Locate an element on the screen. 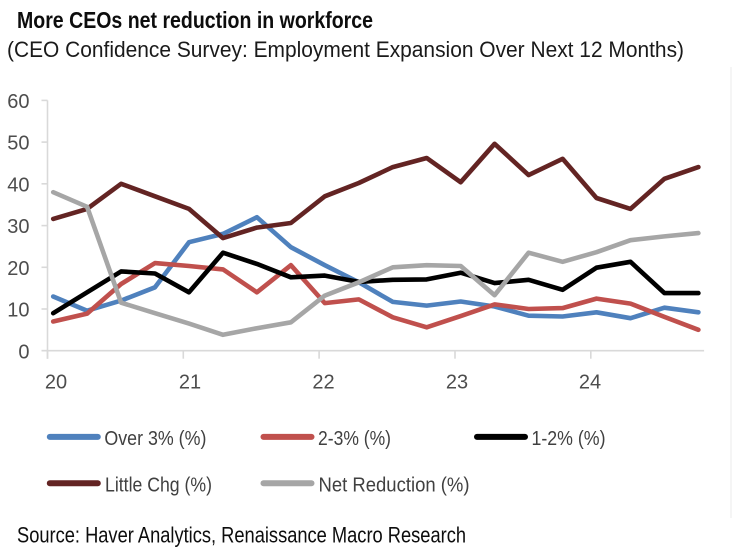 The width and height of the screenshot is (733, 549). svg-text: 21 is located at coordinates (190, 382).